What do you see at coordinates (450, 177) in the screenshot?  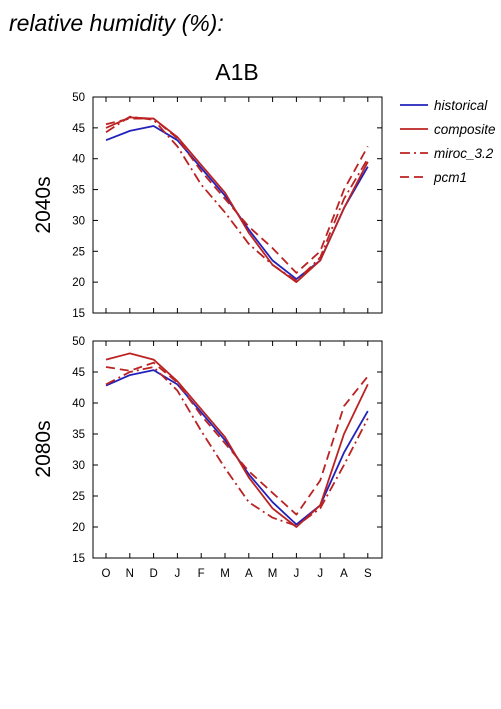 I see `legend-label: pcm1` at bounding box center [450, 177].